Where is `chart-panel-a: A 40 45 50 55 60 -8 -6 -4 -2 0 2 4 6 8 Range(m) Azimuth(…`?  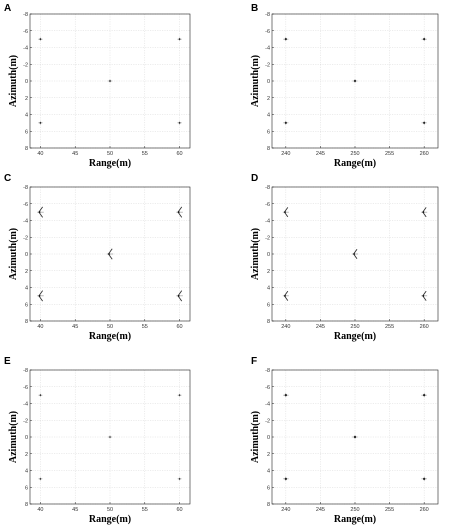 chart-panel-a: A 40 45 50 55 60 -8 -6 -4 -2 0 2 4 6 8 Range(m) Azimuth(… is located at coordinates (97, 86).